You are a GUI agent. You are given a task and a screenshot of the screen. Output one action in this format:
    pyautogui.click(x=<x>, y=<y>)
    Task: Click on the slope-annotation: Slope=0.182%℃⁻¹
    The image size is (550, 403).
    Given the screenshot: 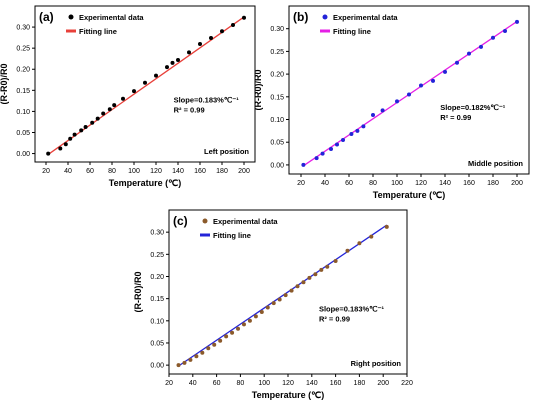 What is the action you would take?
    pyautogui.click(x=473, y=107)
    